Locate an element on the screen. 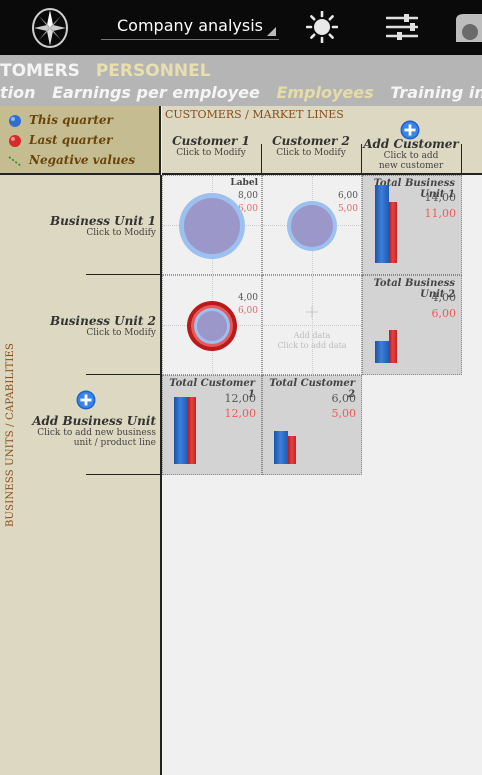 The image size is (482, 775). customer-2-header: Customer 2 Click to Modify is located at coordinates (311, 146).